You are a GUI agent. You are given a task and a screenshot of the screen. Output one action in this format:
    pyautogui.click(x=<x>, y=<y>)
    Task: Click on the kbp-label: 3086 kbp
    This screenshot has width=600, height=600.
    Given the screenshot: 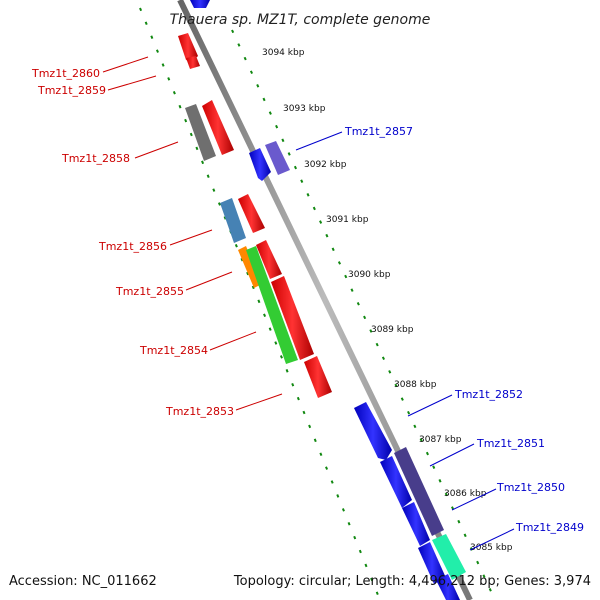 What is the action you would take?
    pyautogui.click(x=465, y=494)
    